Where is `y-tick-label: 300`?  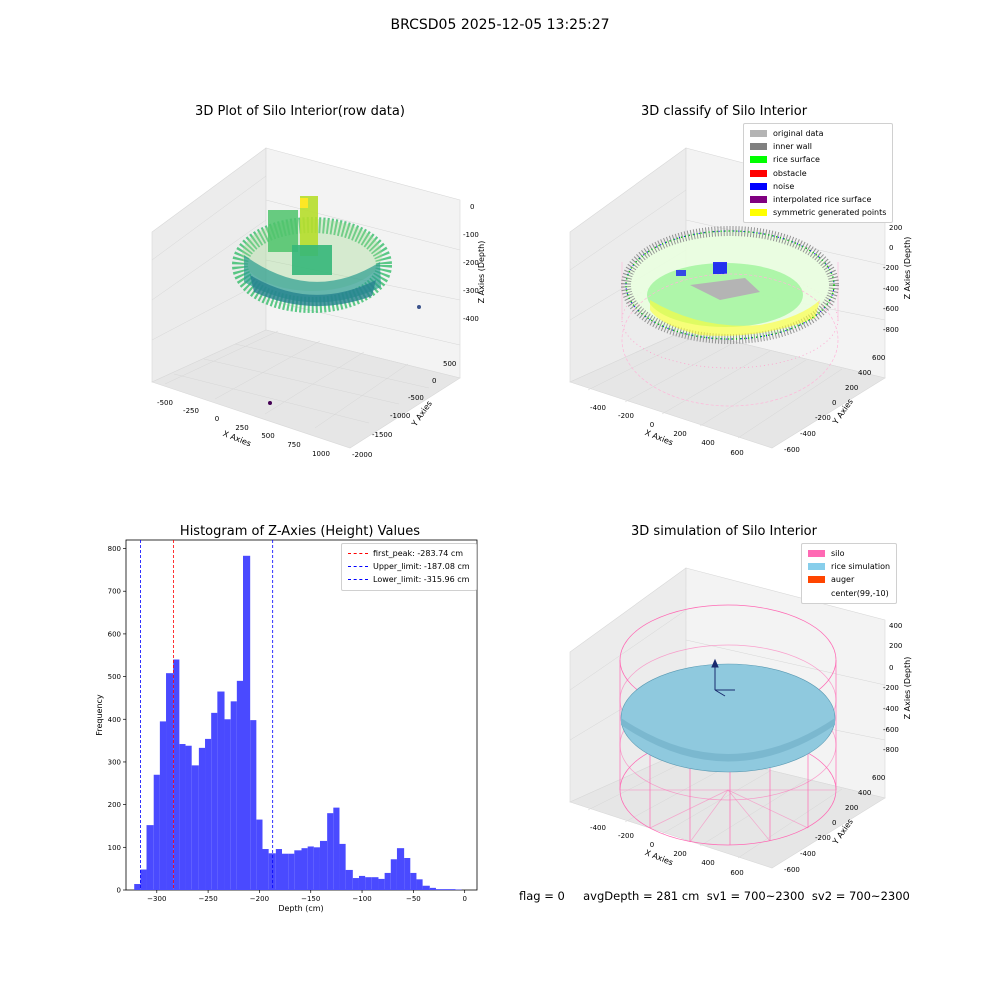
y-tick-label: 300 is located at coordinates (114, 762).